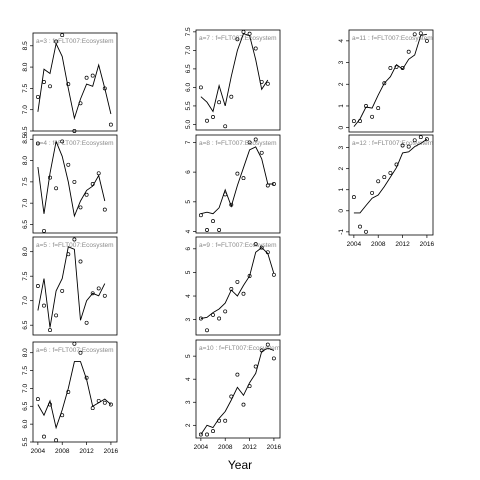  I want to click on y-tick-label: 6, so click(188, 172).